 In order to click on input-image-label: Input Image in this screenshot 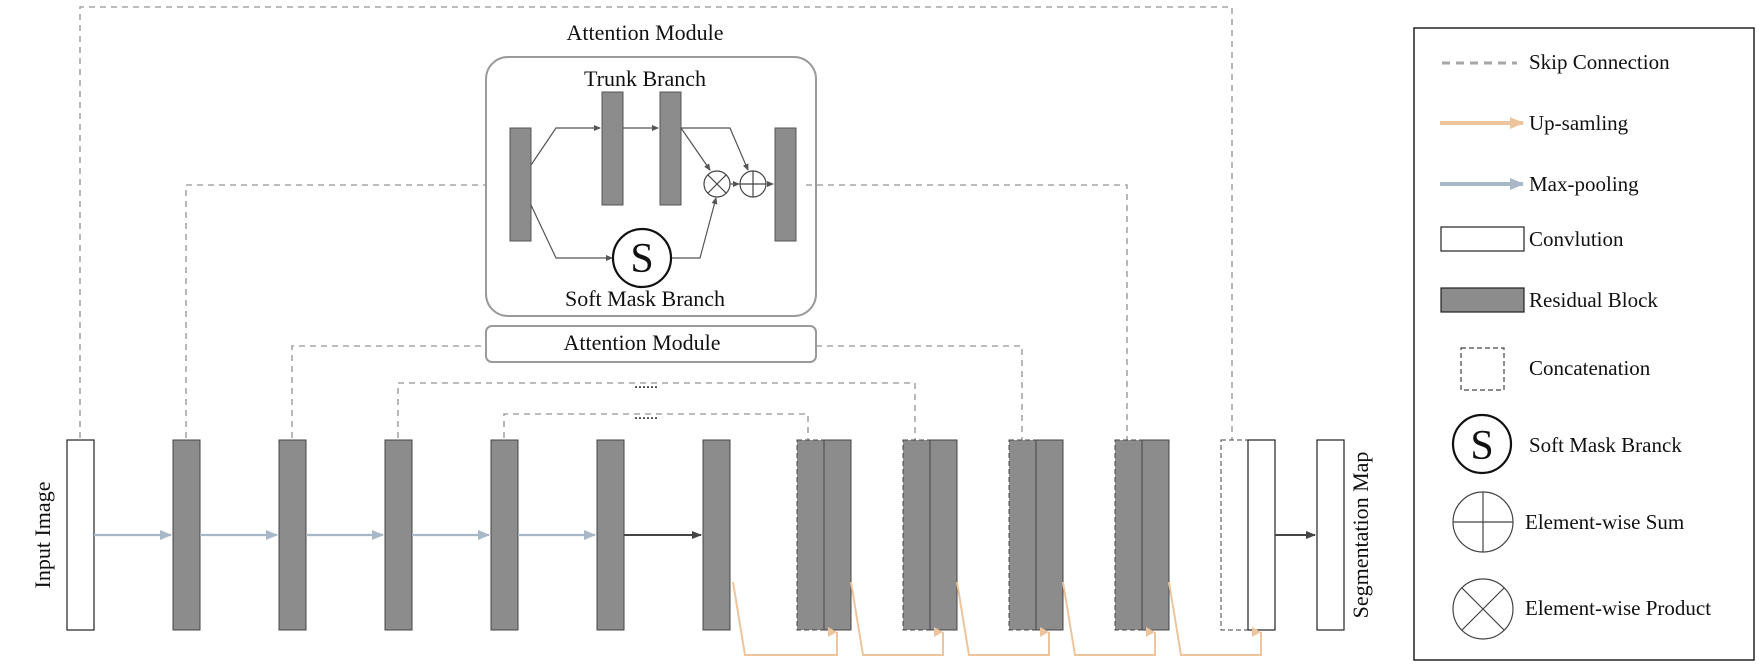, I will do `click(42, 535)`.